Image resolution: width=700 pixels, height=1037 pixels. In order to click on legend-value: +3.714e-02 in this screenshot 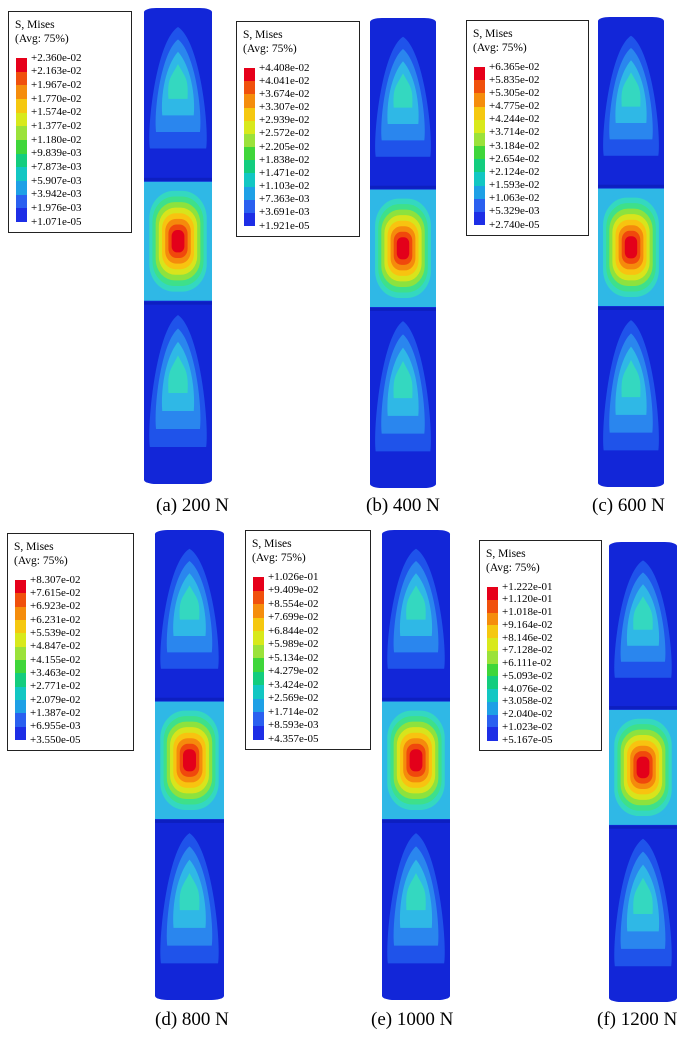, I will do `click(514, 132)`.